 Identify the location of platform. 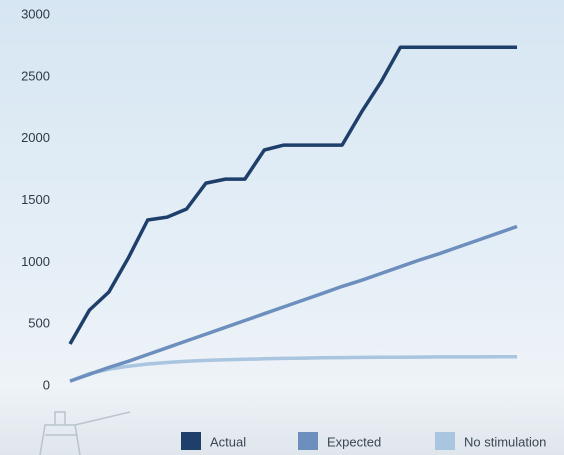
(85, 433).